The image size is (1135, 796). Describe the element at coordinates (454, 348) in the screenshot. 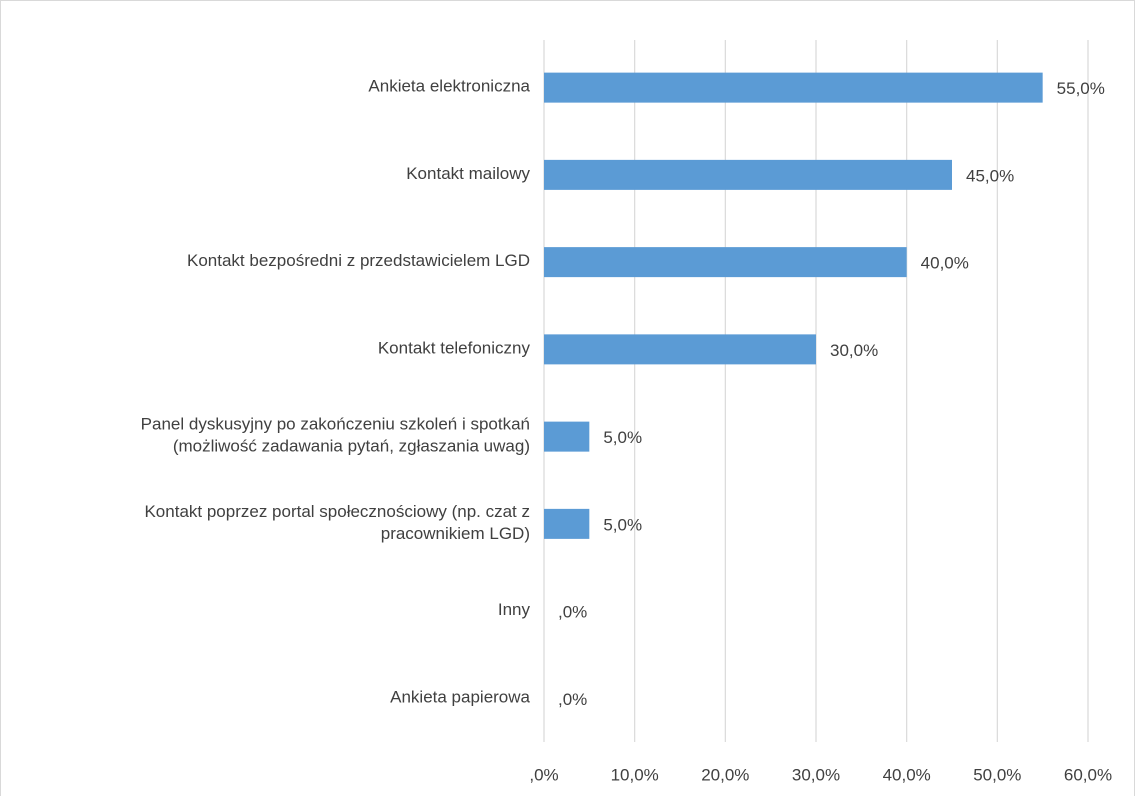

I see `y-tick-label: Kontakt telefoniczny` at that location.